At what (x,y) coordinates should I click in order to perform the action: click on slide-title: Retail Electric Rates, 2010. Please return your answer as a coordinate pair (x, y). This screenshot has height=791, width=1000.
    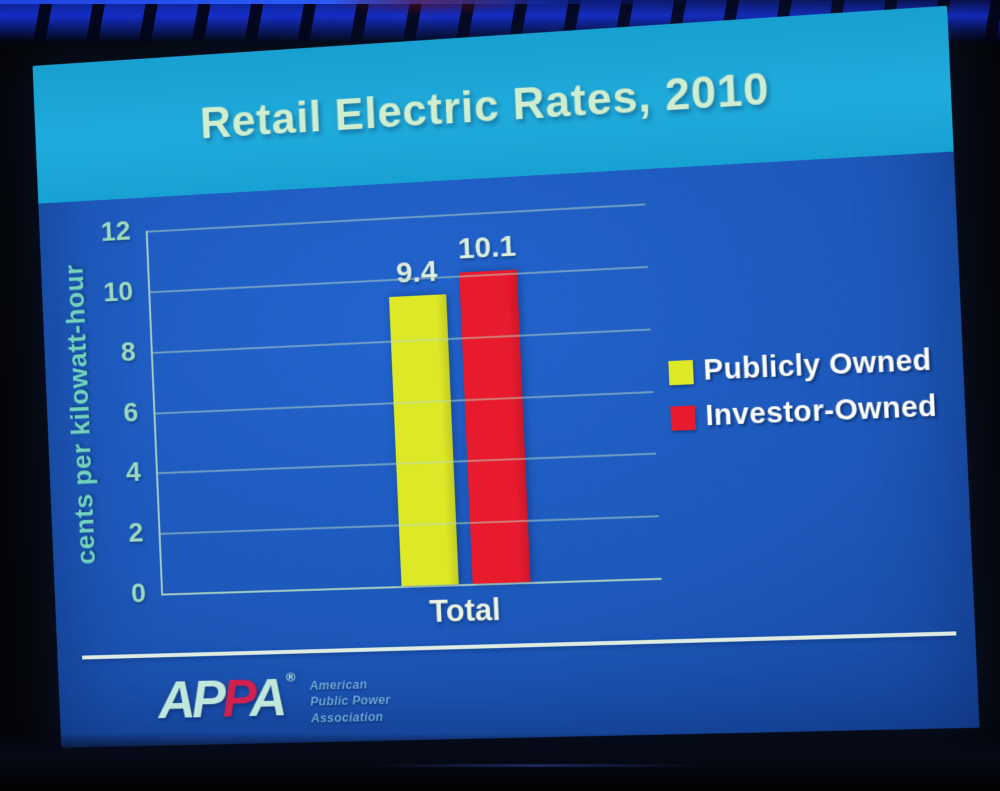
    Looking at the image, I should click on (485, 106).